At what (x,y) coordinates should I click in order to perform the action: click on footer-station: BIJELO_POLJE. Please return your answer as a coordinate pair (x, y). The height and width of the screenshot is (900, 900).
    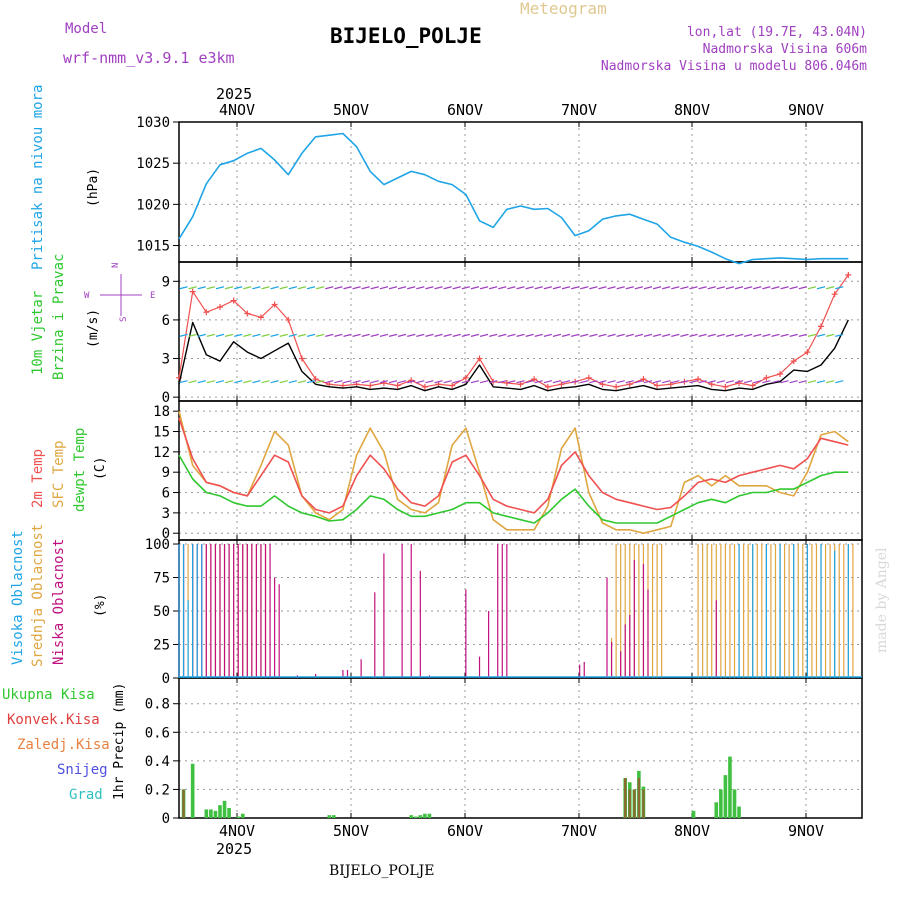
    Looking at the image, I should click on (381, 871).